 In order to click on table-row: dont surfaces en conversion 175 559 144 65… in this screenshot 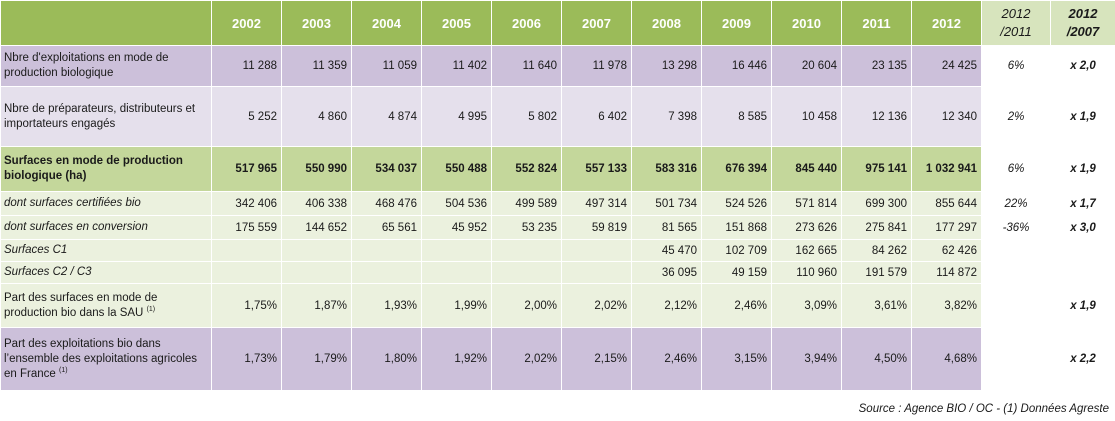, I will do `click(557, 227)`.